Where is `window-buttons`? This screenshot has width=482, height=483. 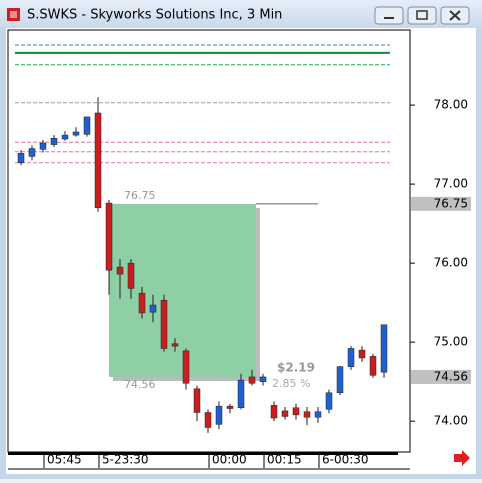
window-buttons is located at coordinates (422, 15).